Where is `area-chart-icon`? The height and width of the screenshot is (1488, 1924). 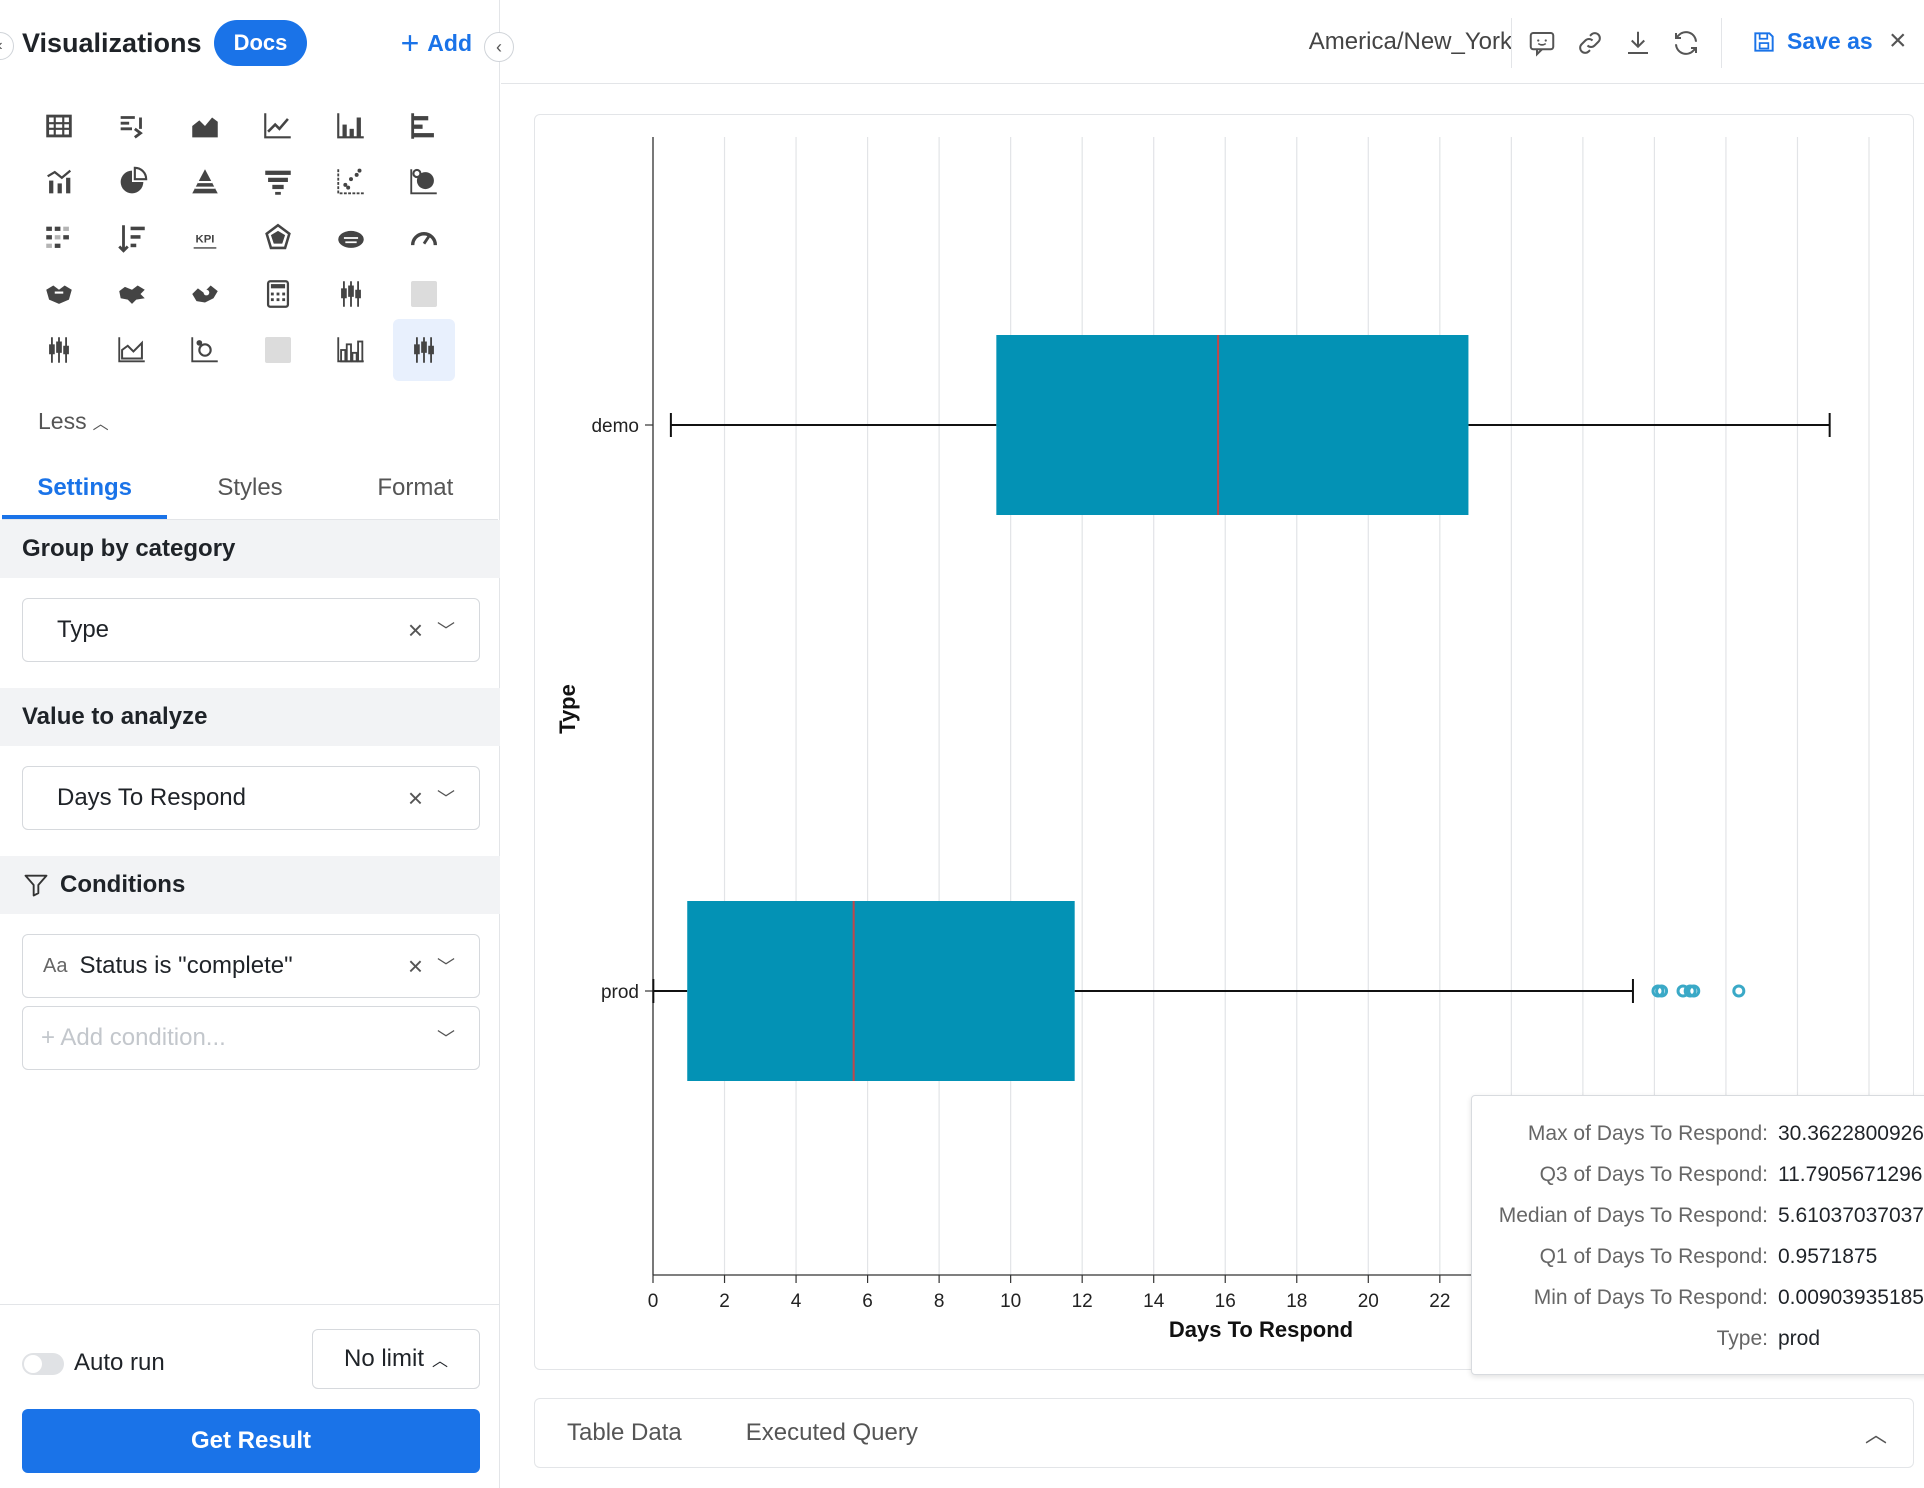
area-chart-icon is located at coordinates (205, 126).